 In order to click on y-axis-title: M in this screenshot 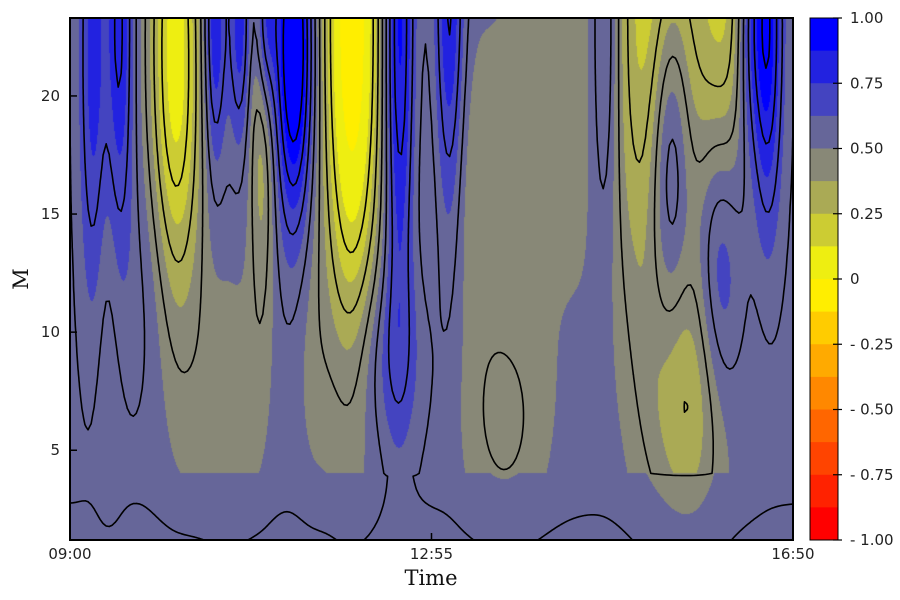, I will do `click(21, 279)`.